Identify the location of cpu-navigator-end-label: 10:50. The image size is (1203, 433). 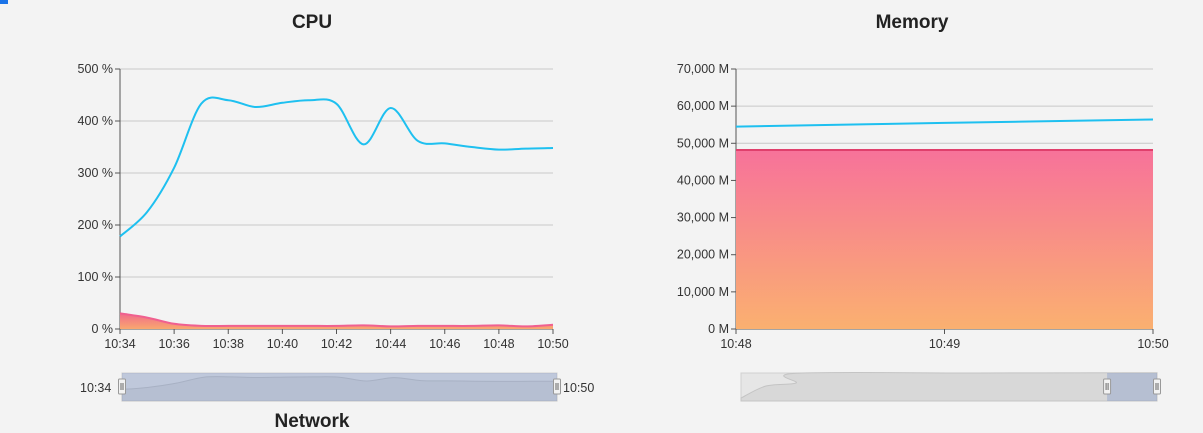
(579, 388).